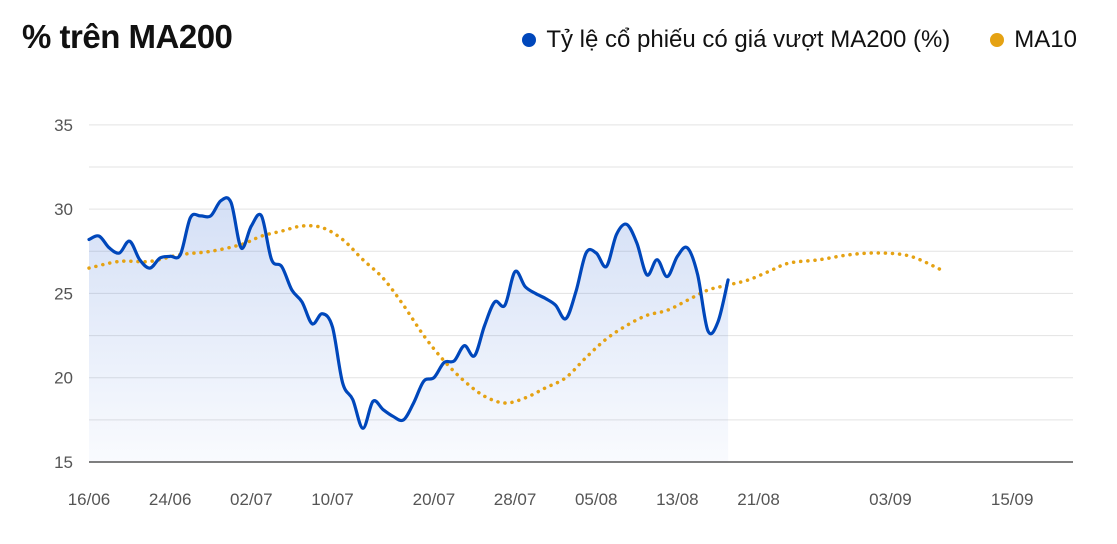 The image size is (1117, 544). I want to click on x-tick-label: 20/07, so click(434, 499).